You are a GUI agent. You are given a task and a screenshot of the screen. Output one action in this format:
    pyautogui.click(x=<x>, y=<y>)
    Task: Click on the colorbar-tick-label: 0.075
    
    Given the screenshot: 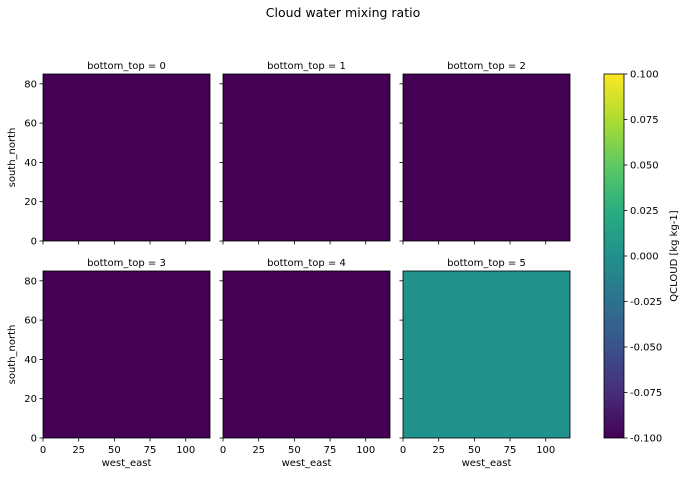 What is the action you would take?
    pyautogui.click(x=644, y=120)
    